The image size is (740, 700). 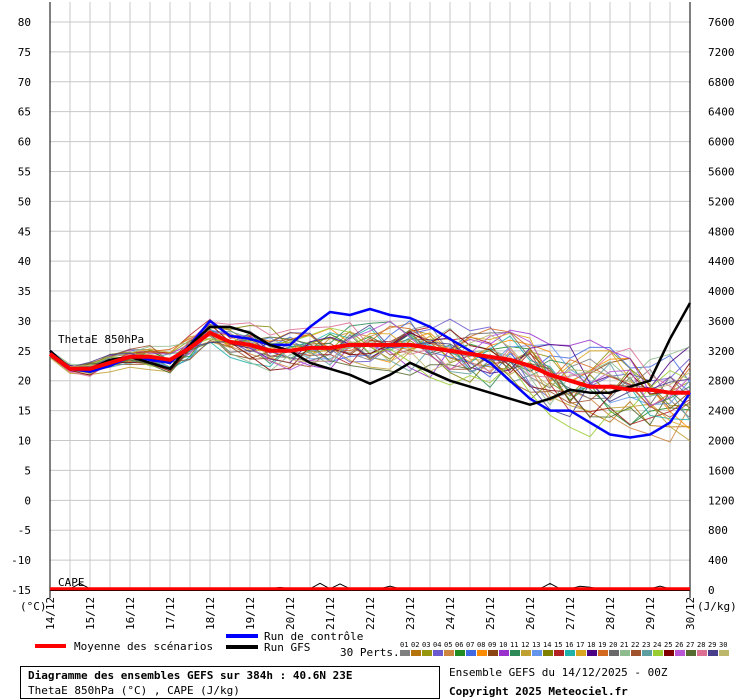 What do you see at coordinates (492, 645) in the screenshot?
I see `legend-pert-number: 09` at bounding box center [492, 645].